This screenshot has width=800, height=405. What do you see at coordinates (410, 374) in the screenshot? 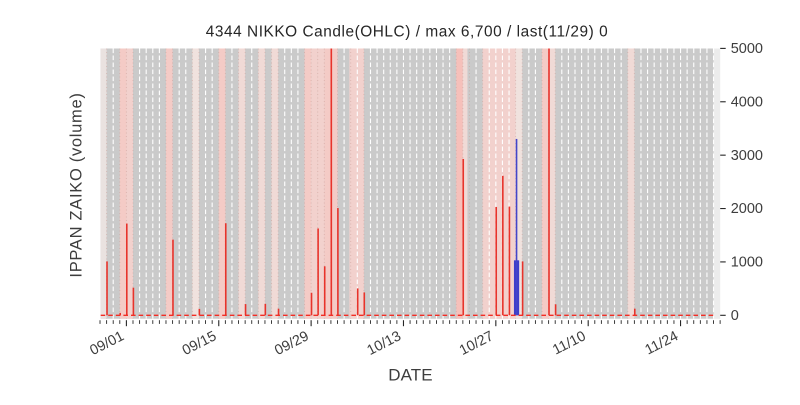
I see `svg-text: DATE` at bounding box center [410, 374].